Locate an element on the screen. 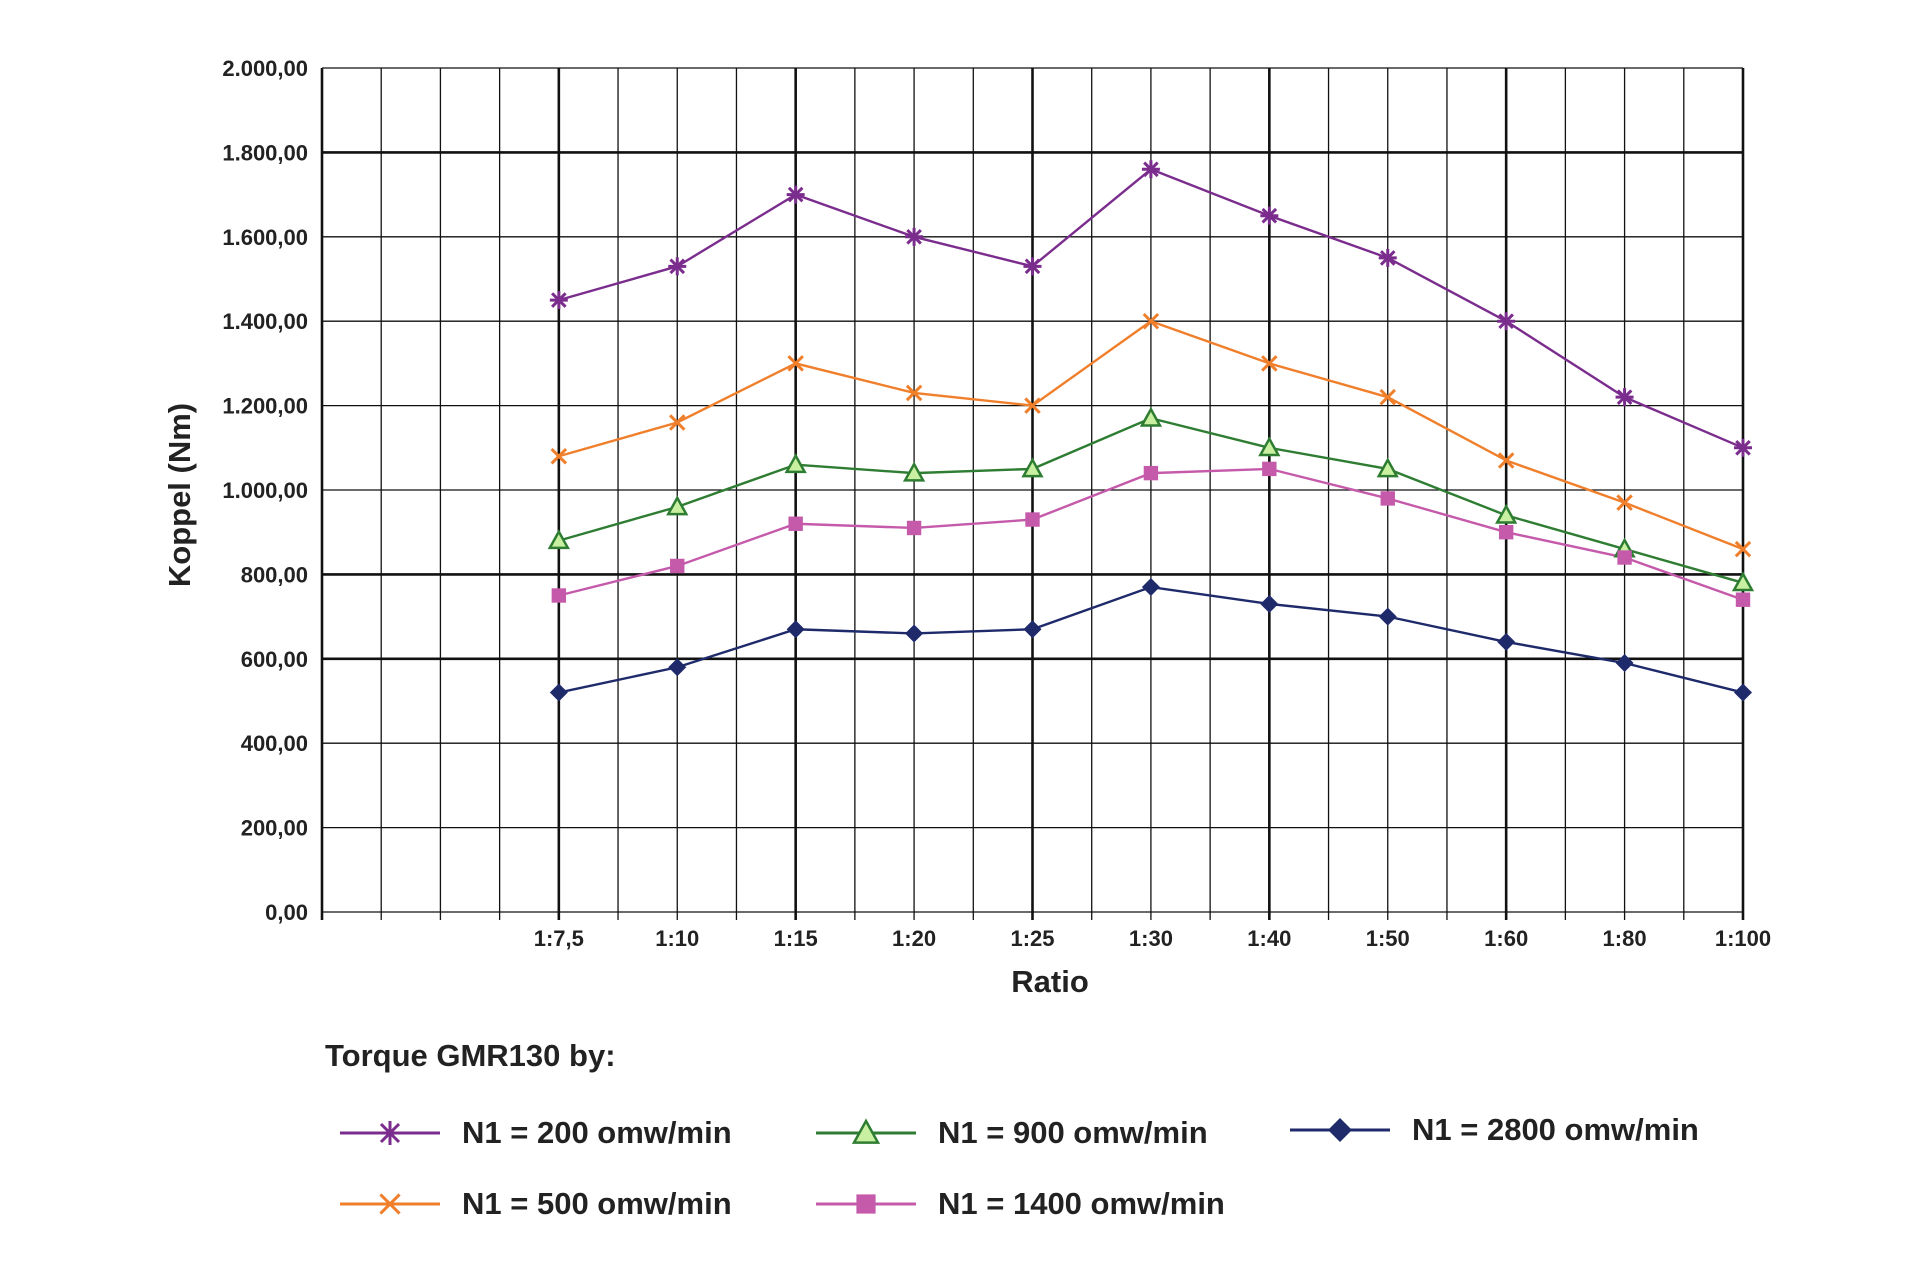 This screenshot has height=1280, width=1920. legend-item-n1-200: N1 = 200 omw/min is located at coordinates (536, 1133).